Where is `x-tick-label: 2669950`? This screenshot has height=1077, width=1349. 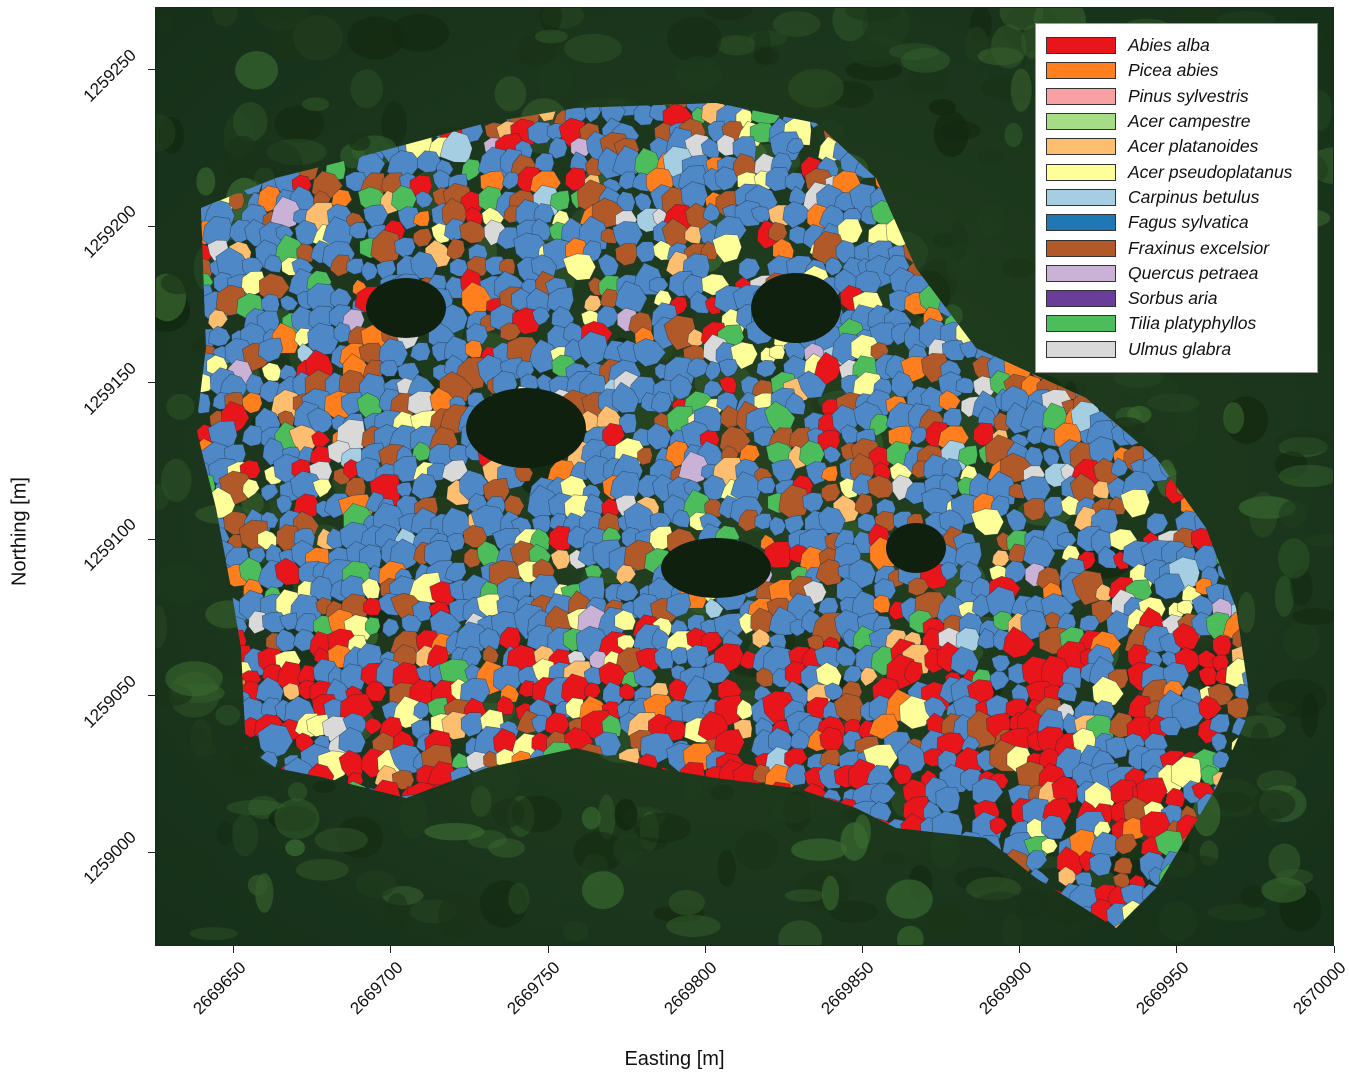 x-tick-label: 2669950 is located at coordinates (1162, 988).